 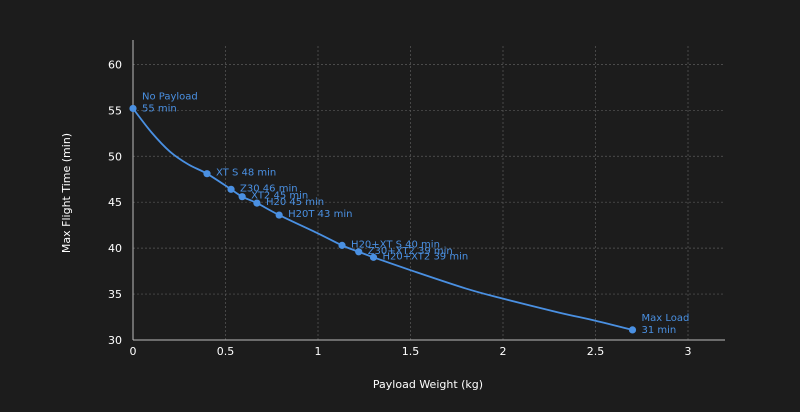 What do you see at coordinates (115, 202) in the screenshot?
I see `y-tick-label: 45` at bounding box center [115, 202].